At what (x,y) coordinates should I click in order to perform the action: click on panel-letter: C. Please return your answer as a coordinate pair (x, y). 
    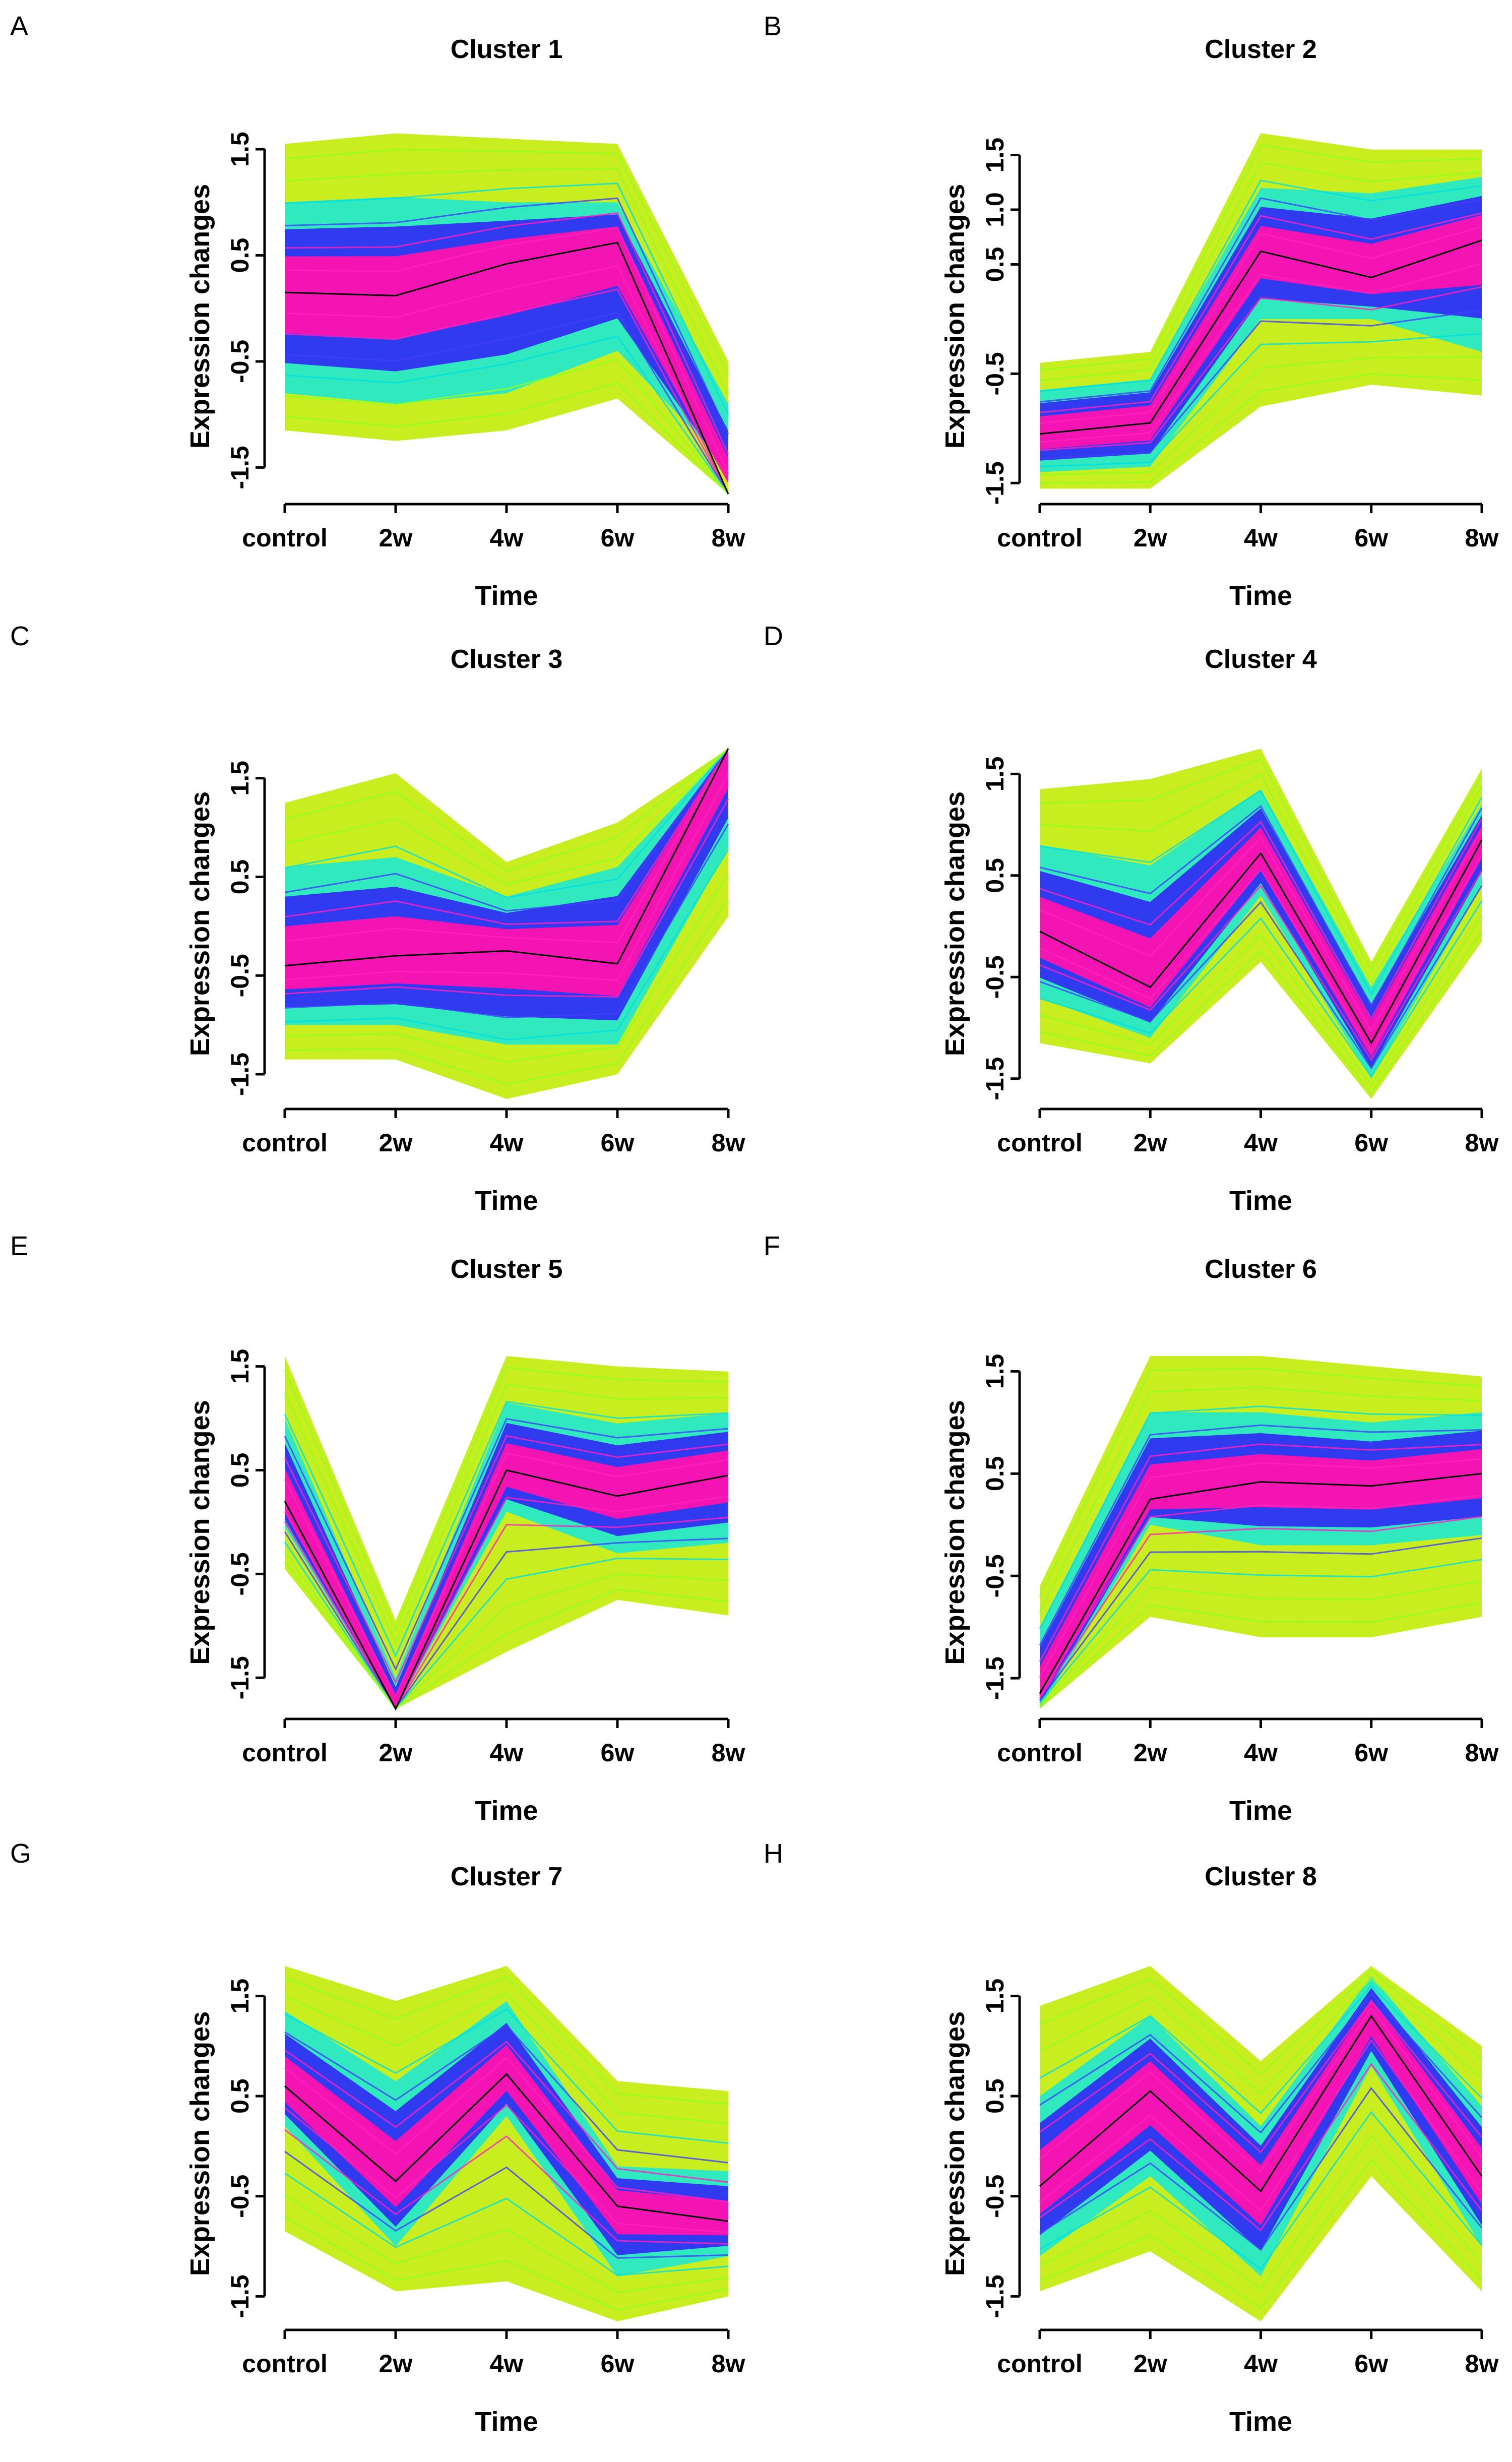
    Looking at the image, I should click on (20, 636).